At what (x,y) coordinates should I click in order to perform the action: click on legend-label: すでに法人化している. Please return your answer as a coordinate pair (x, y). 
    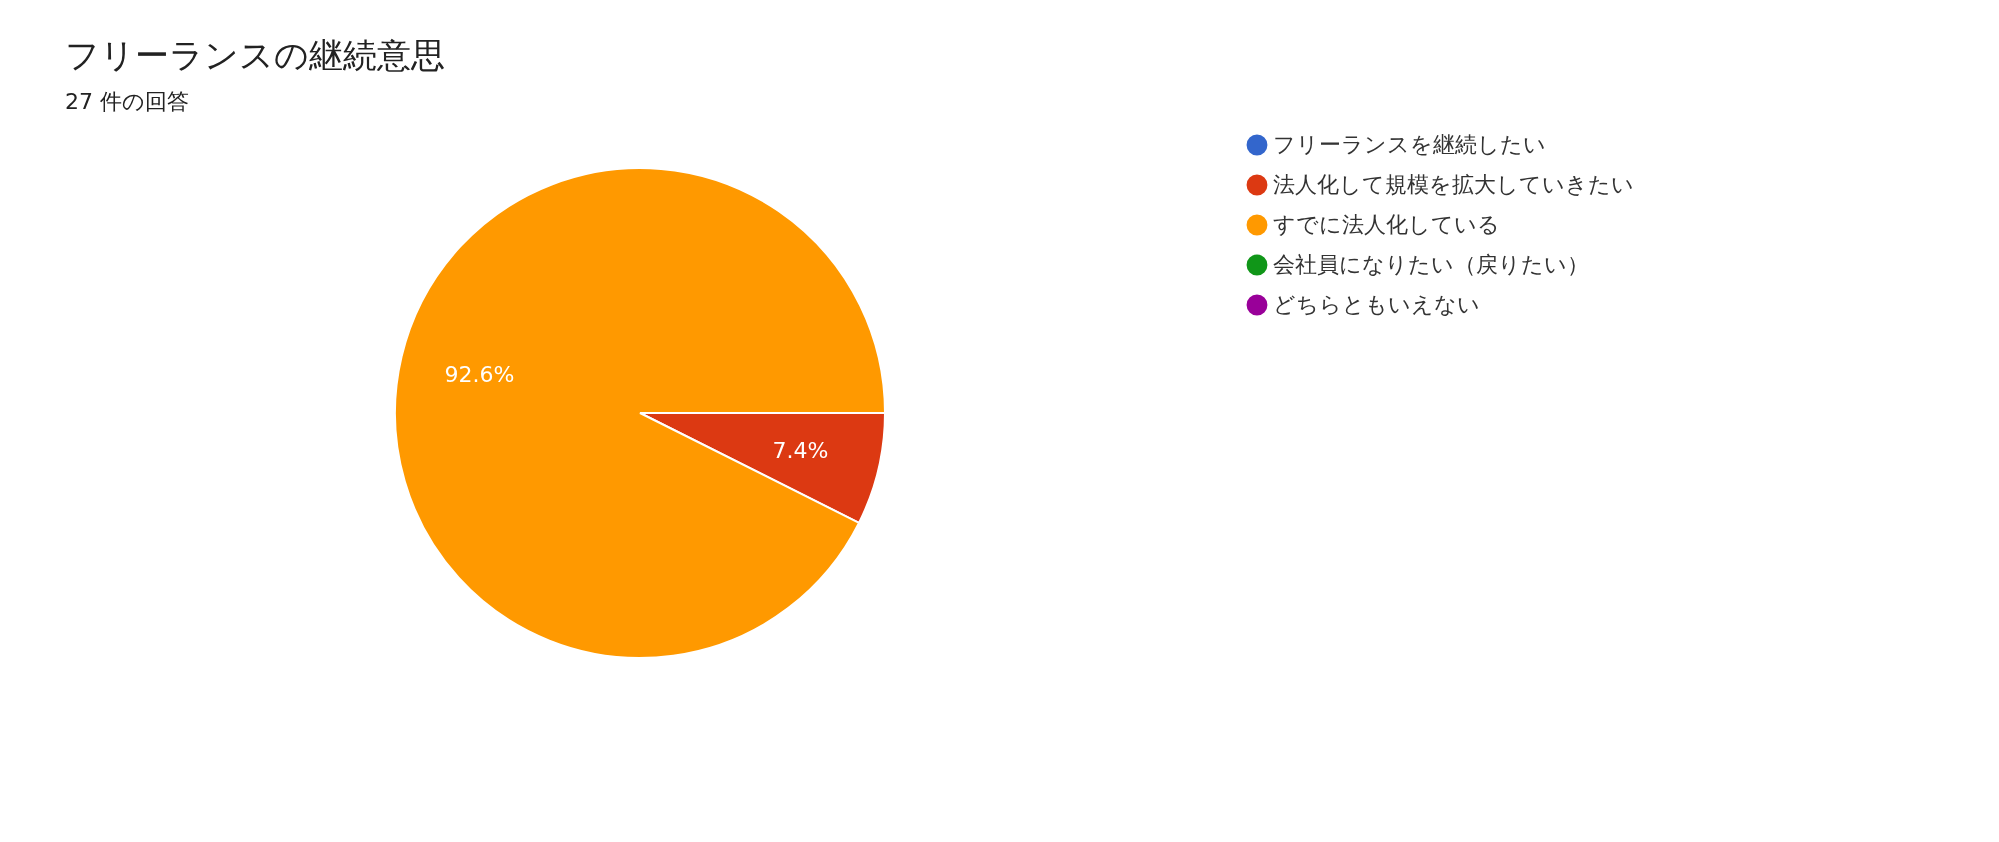
    Looking at the image, I should click on (1386, 224).